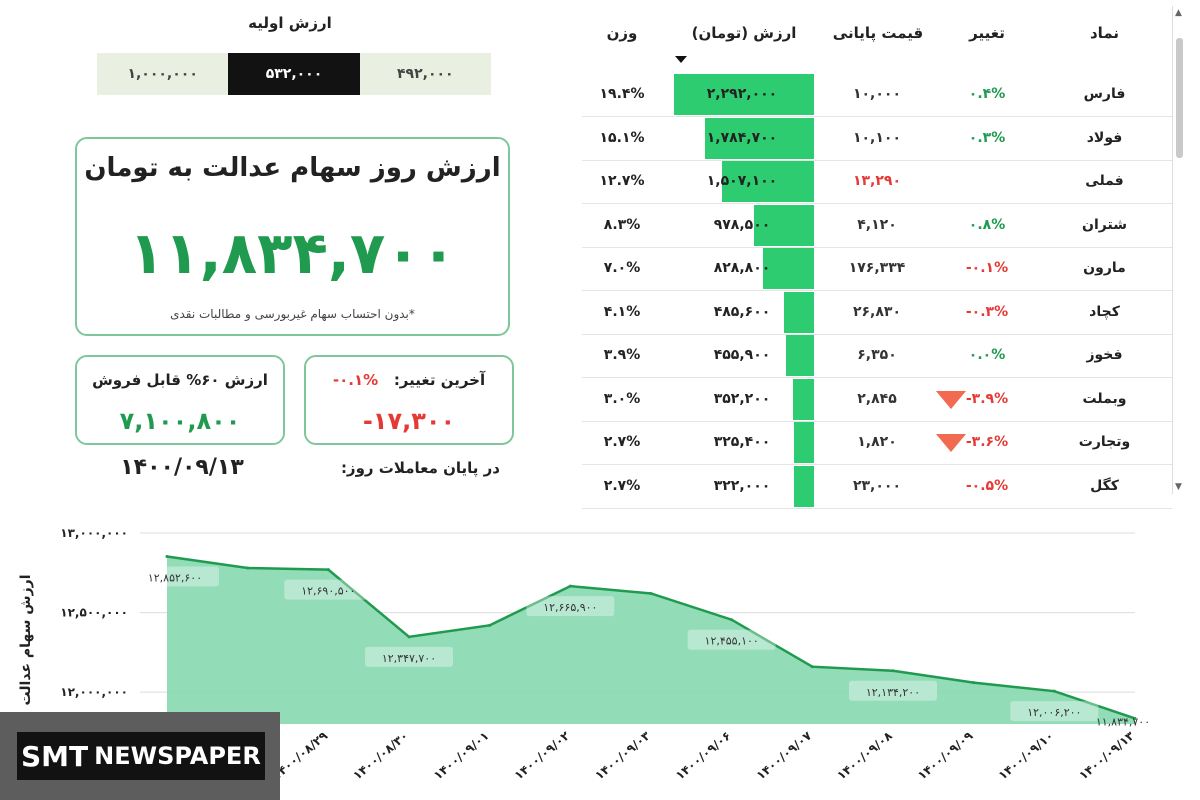 The width and height of the screenshot is (1200, 800). What do you see at coordinates (622, 355) in the screenshot?
I see `weight-cell: ۳.۹%` at bounding box center [622, 355].